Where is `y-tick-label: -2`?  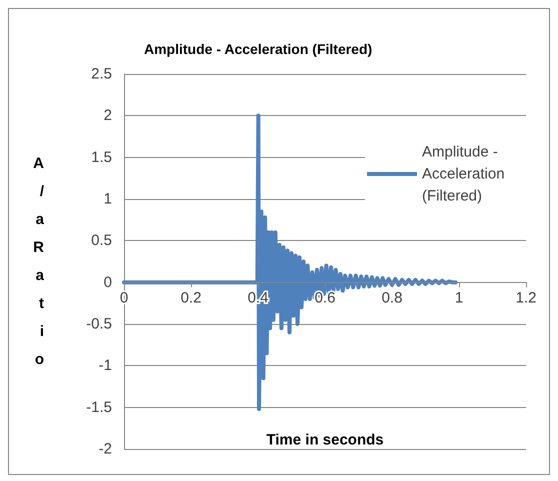 y-tick-label: -2 is located at coordinates (105, 449).